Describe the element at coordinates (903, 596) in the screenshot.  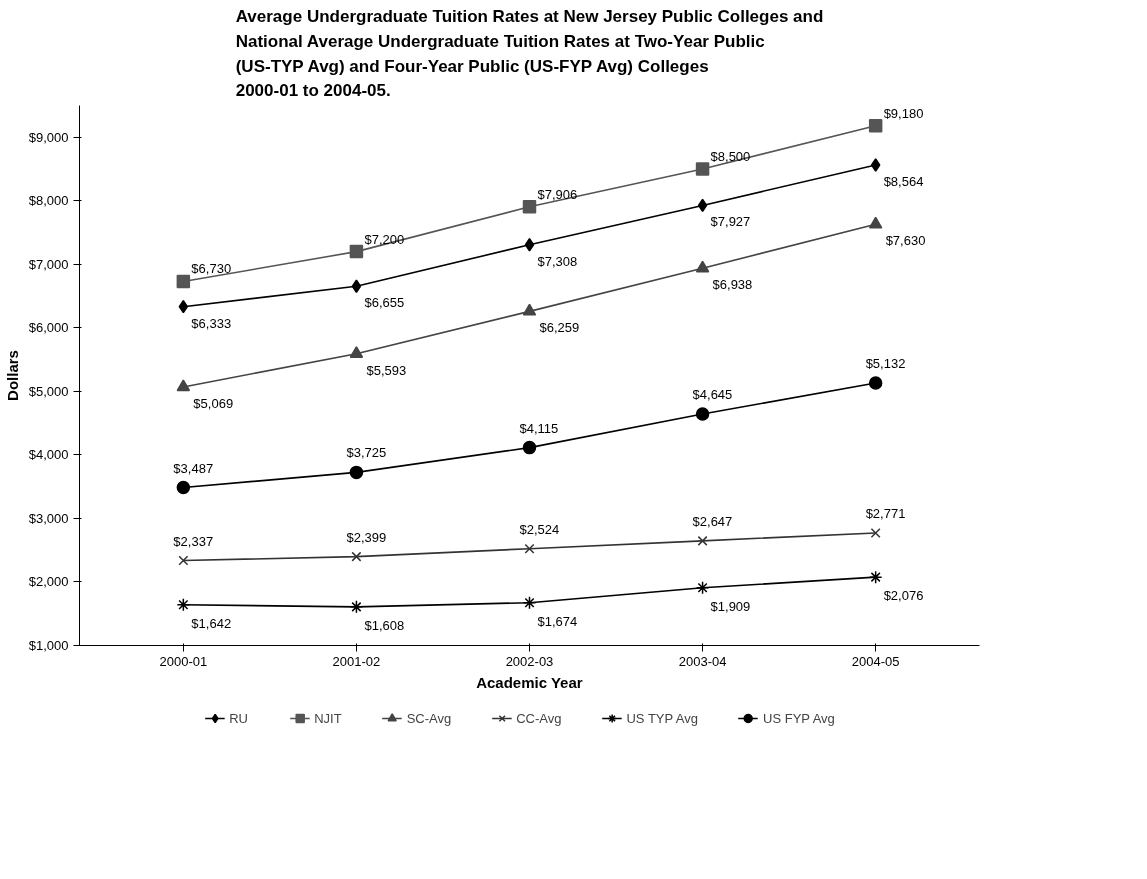
I see `data-label: $2,076` at that location.